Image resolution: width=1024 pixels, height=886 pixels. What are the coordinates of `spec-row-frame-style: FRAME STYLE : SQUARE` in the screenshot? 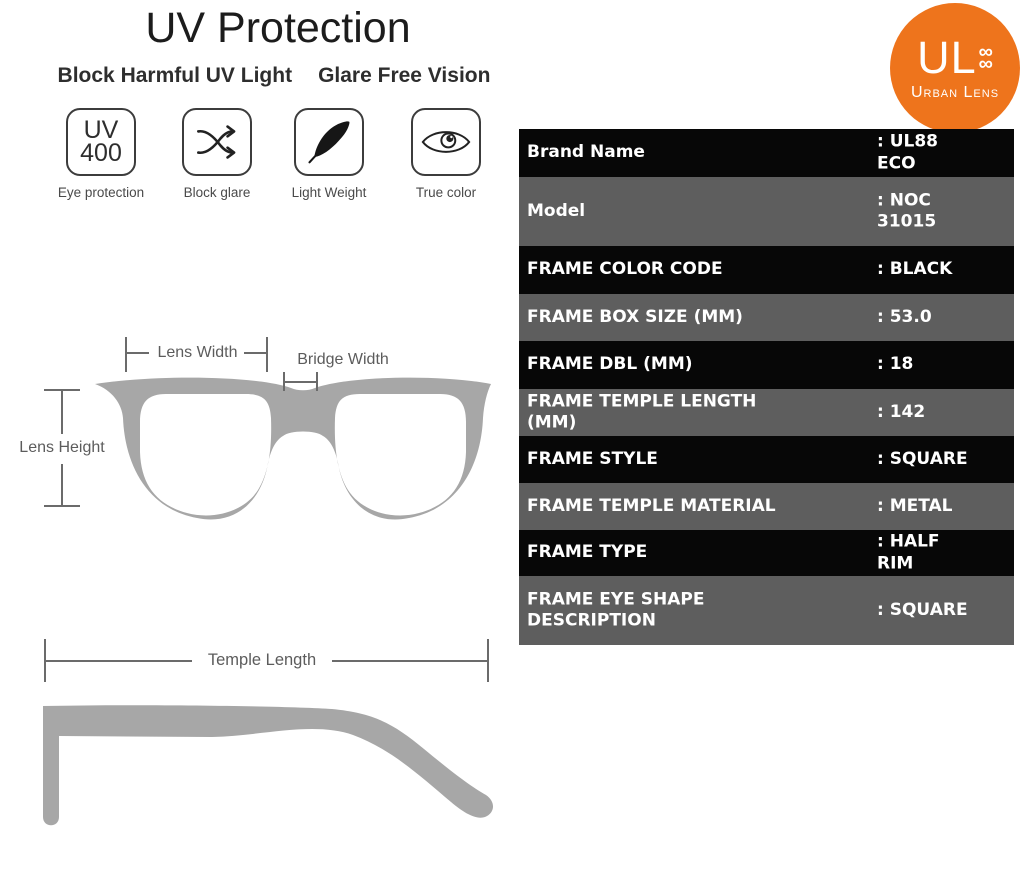 It's located at (766, 459).